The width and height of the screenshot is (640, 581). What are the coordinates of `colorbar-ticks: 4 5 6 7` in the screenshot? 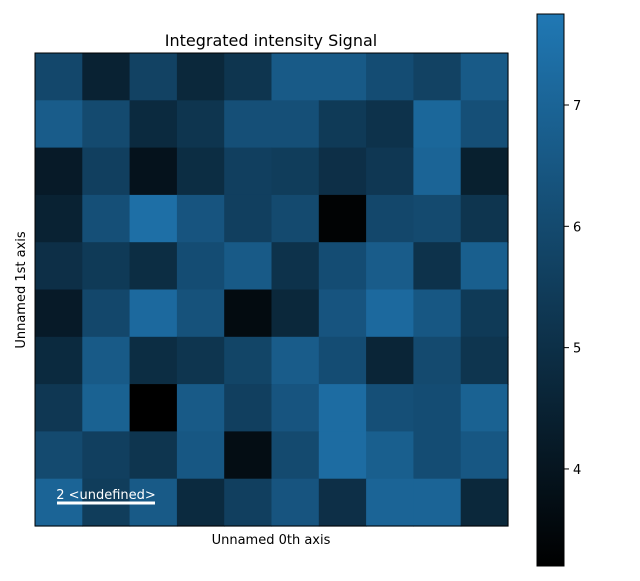 It's located at (572, 288).